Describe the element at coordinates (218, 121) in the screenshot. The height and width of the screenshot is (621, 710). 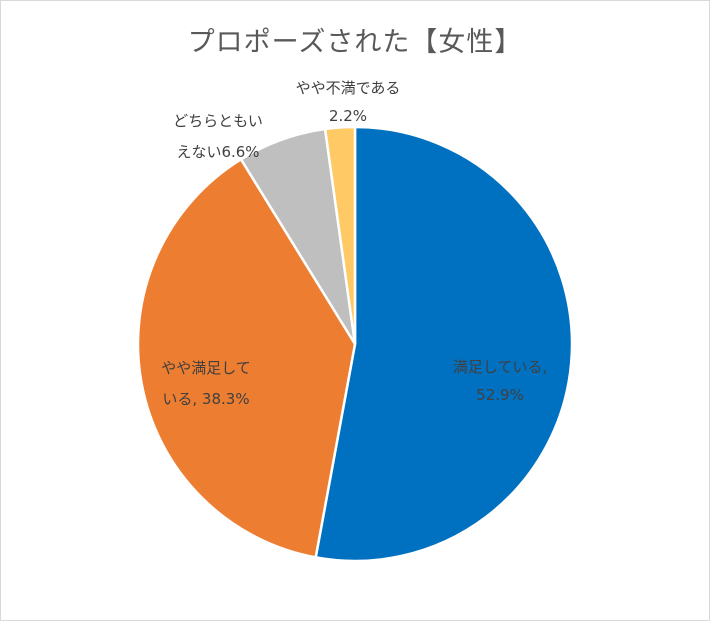
I see `slice-label-3-line1: どちらともい` at that location.